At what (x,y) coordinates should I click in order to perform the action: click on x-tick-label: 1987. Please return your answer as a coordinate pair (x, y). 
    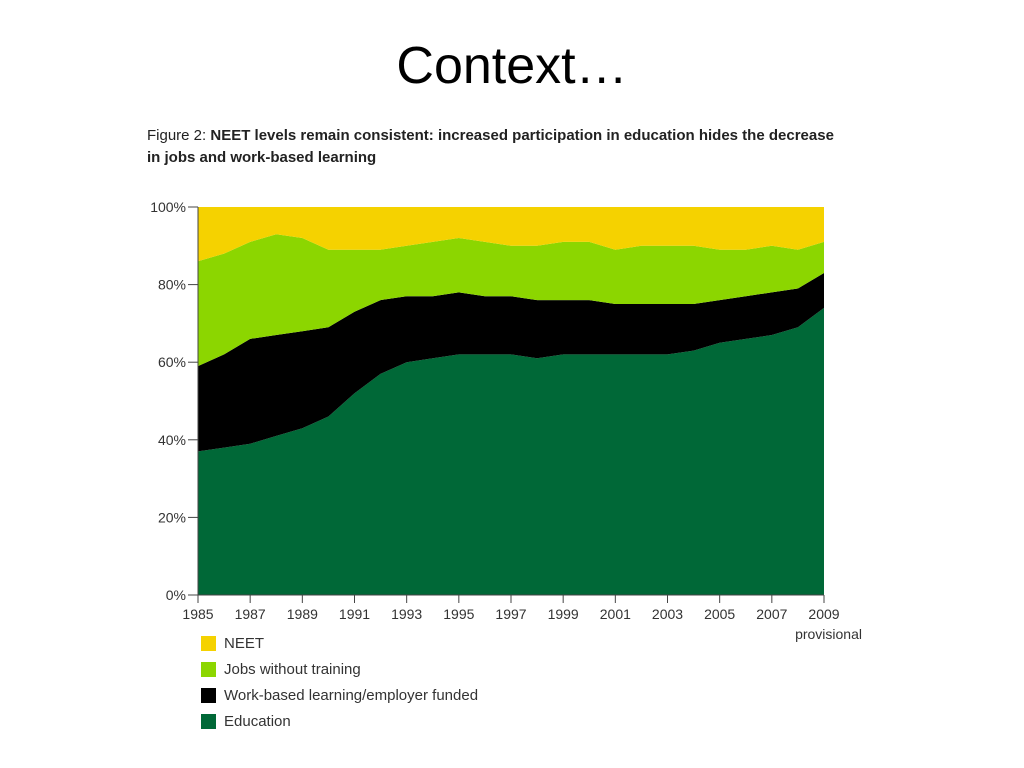
    Looking at the image, I should click on (250, 614).